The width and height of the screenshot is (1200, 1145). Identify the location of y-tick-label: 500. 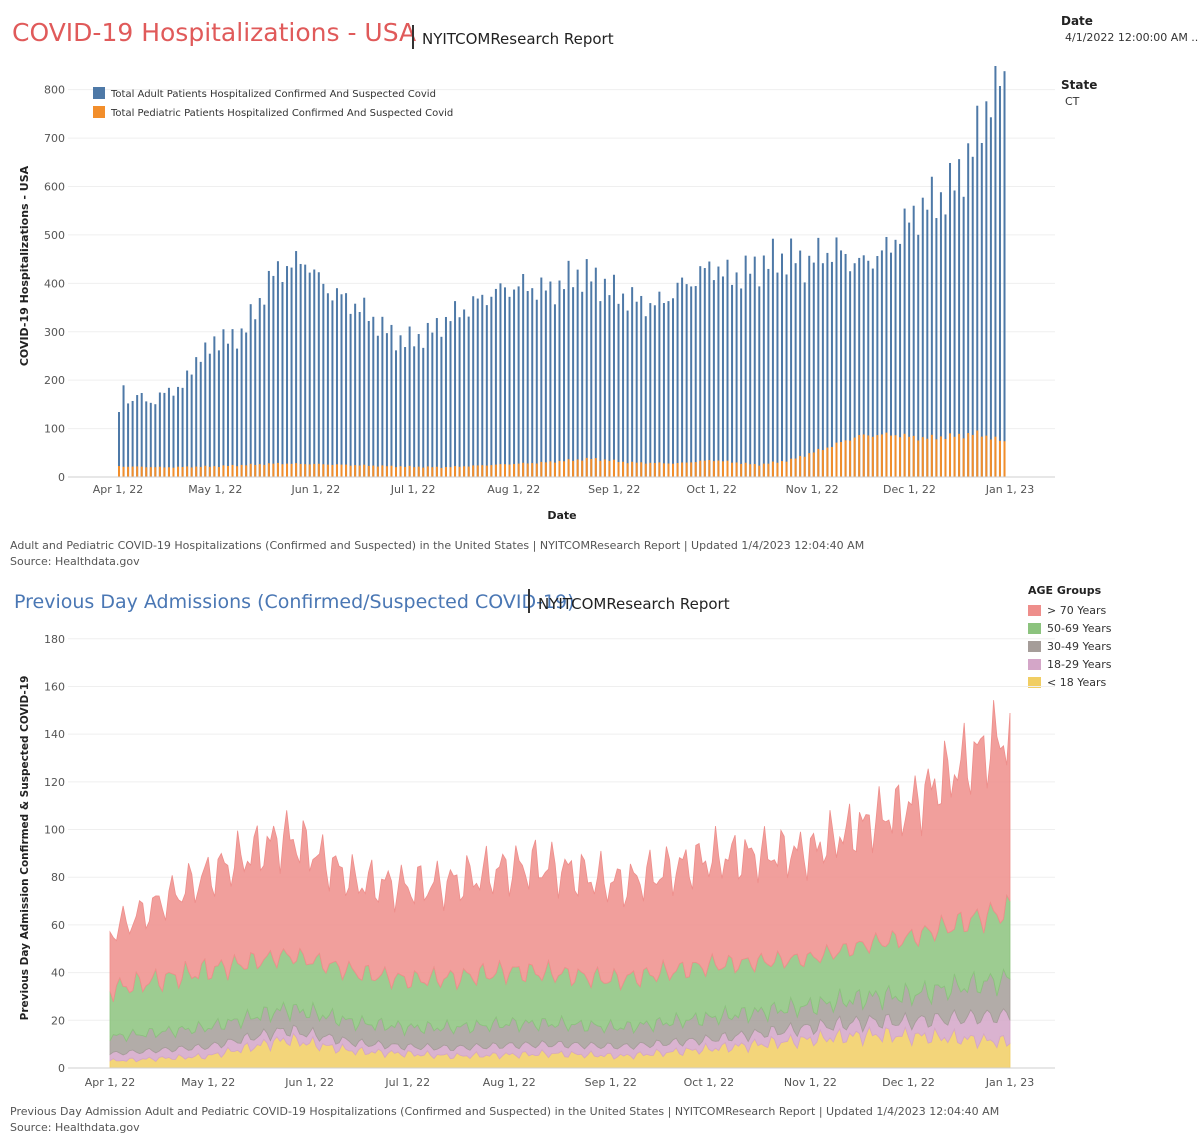
(54, 235).